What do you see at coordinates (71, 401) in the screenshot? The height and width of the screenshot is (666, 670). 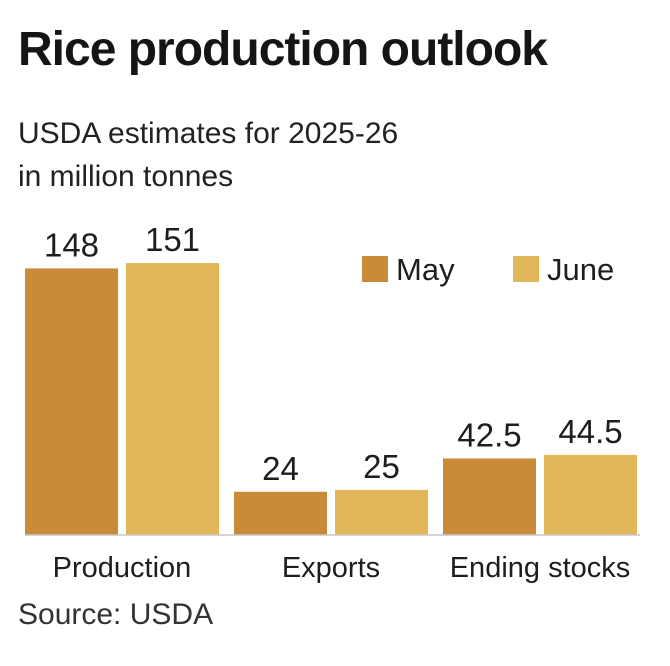 I see `bar-production-may` at bounding box center [71, 401].